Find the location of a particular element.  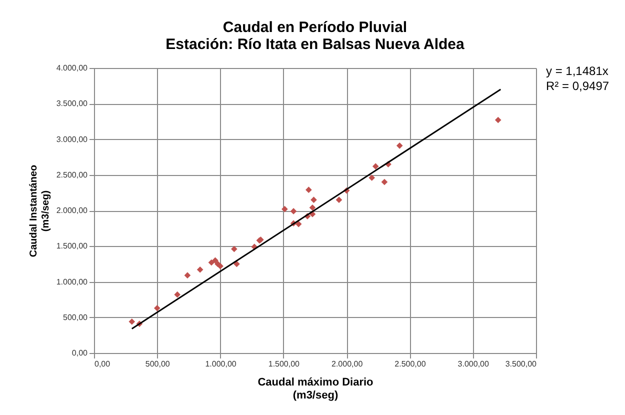

chart-subtitle: Estación: Río Itata en Balsas Nueva Aldea is located at coordinates (316, 44).